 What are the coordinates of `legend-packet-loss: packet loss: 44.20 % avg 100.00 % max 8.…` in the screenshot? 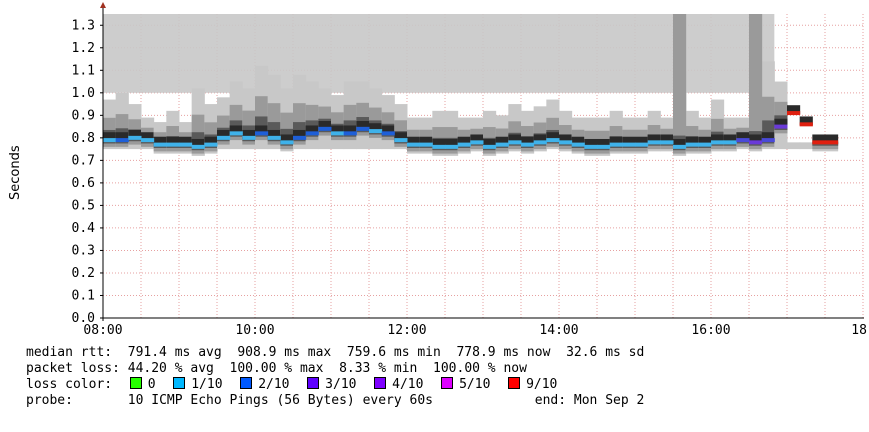 It's located at (276, 369).